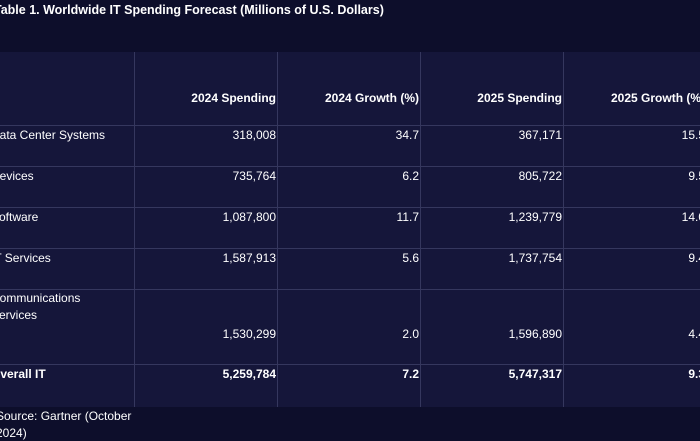  What do you see at coordinates (254, 135) in the screenshot?
I see `cell-2024-spending: 318,008` at bounding box center [254, 135].